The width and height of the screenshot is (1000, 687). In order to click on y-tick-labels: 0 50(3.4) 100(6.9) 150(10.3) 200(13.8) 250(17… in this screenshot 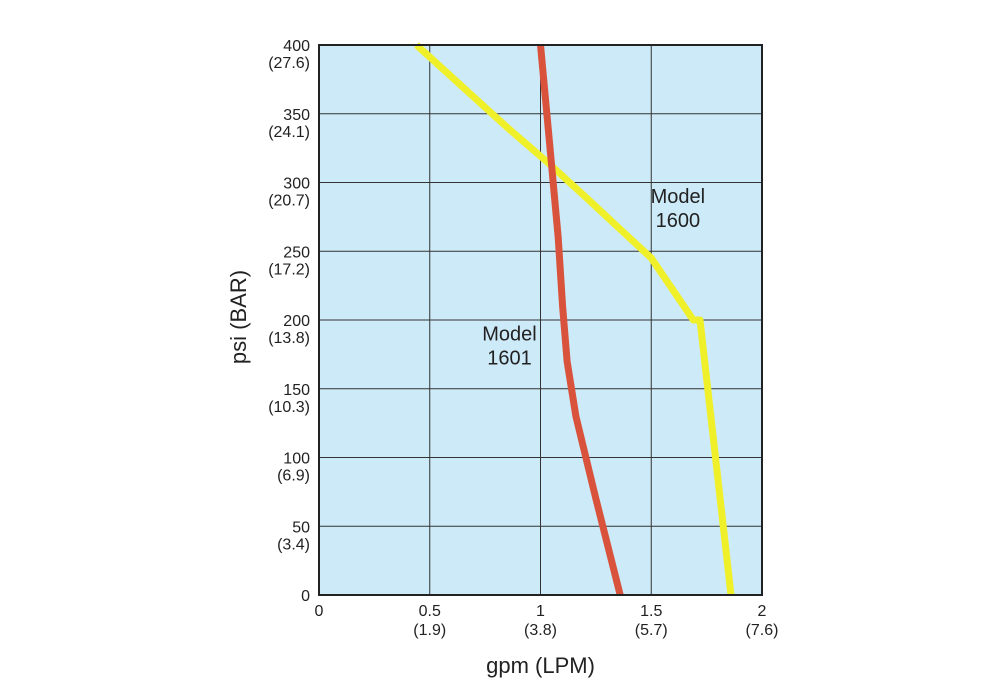, I will do `click(289, 321)`.